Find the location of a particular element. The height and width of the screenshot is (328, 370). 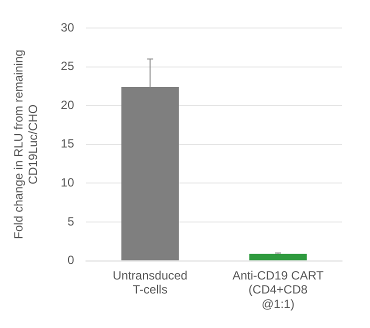

y-tick-label: 5 is located at coordinates (70, 221).